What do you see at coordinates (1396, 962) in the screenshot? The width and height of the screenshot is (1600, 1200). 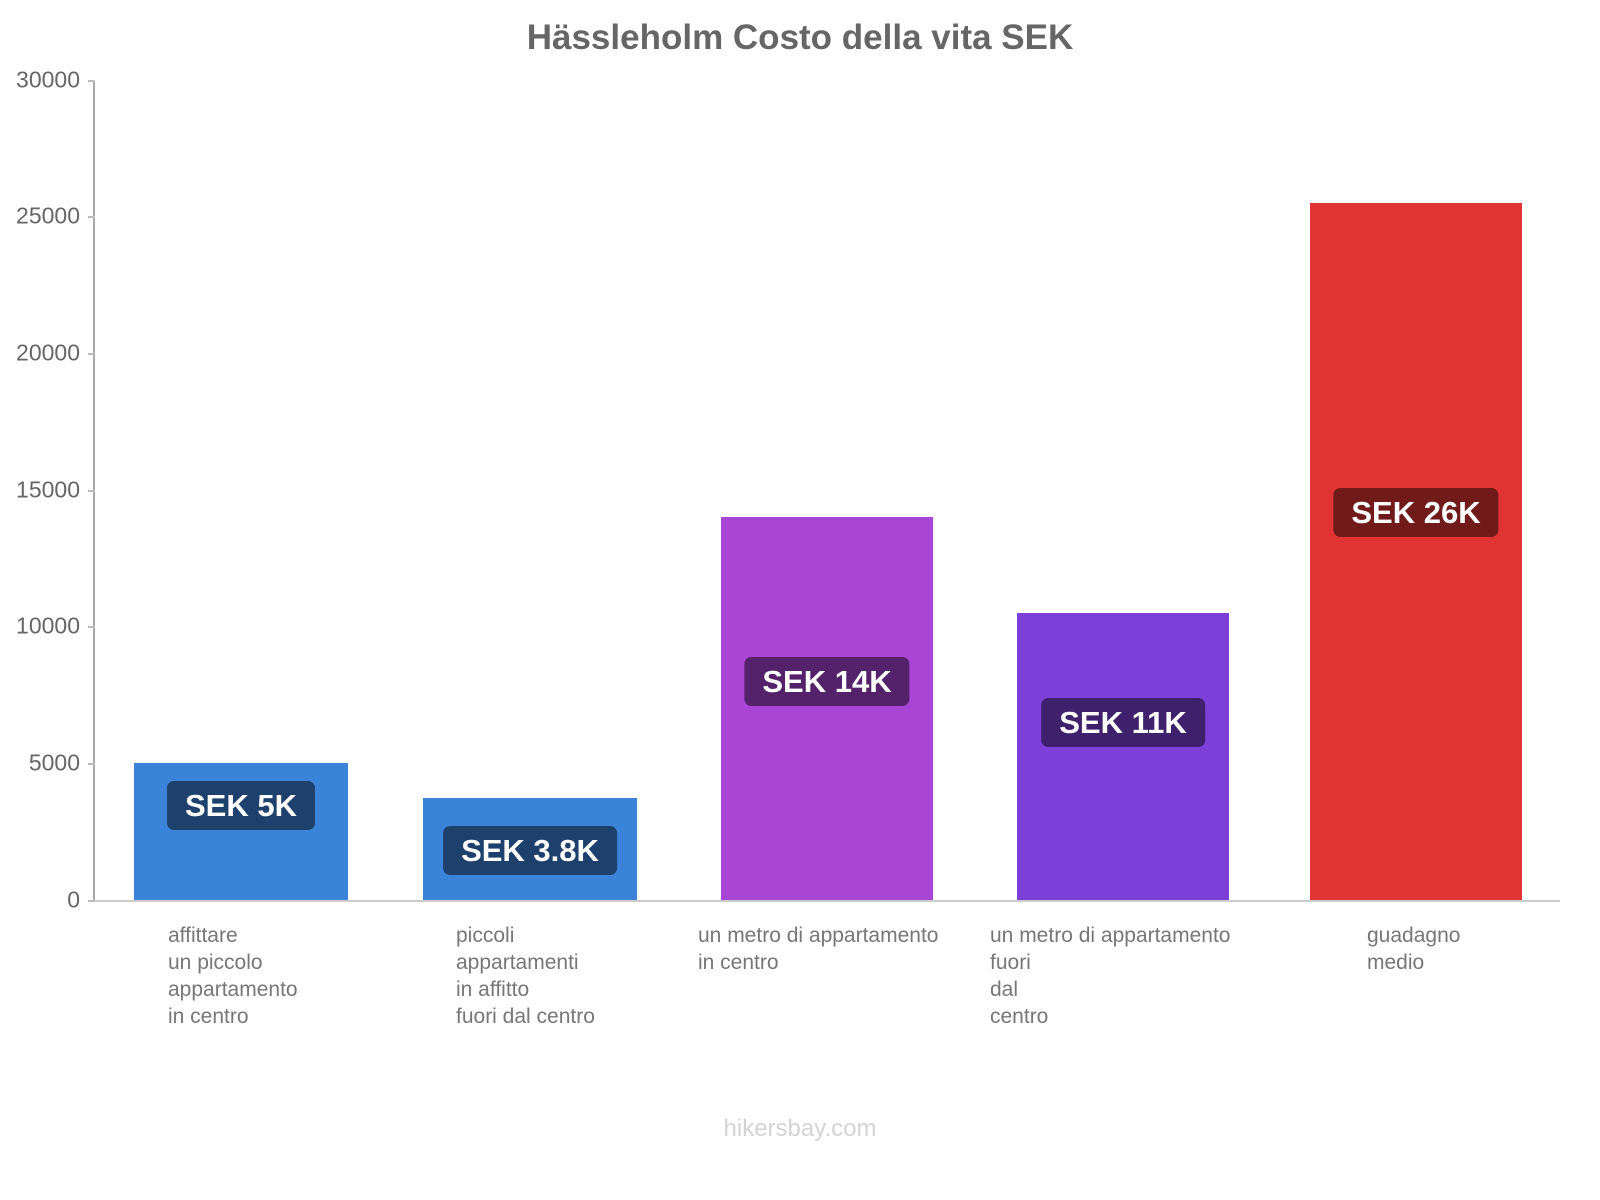 I see `category-line: medio` at bounding box center [1396, 962].